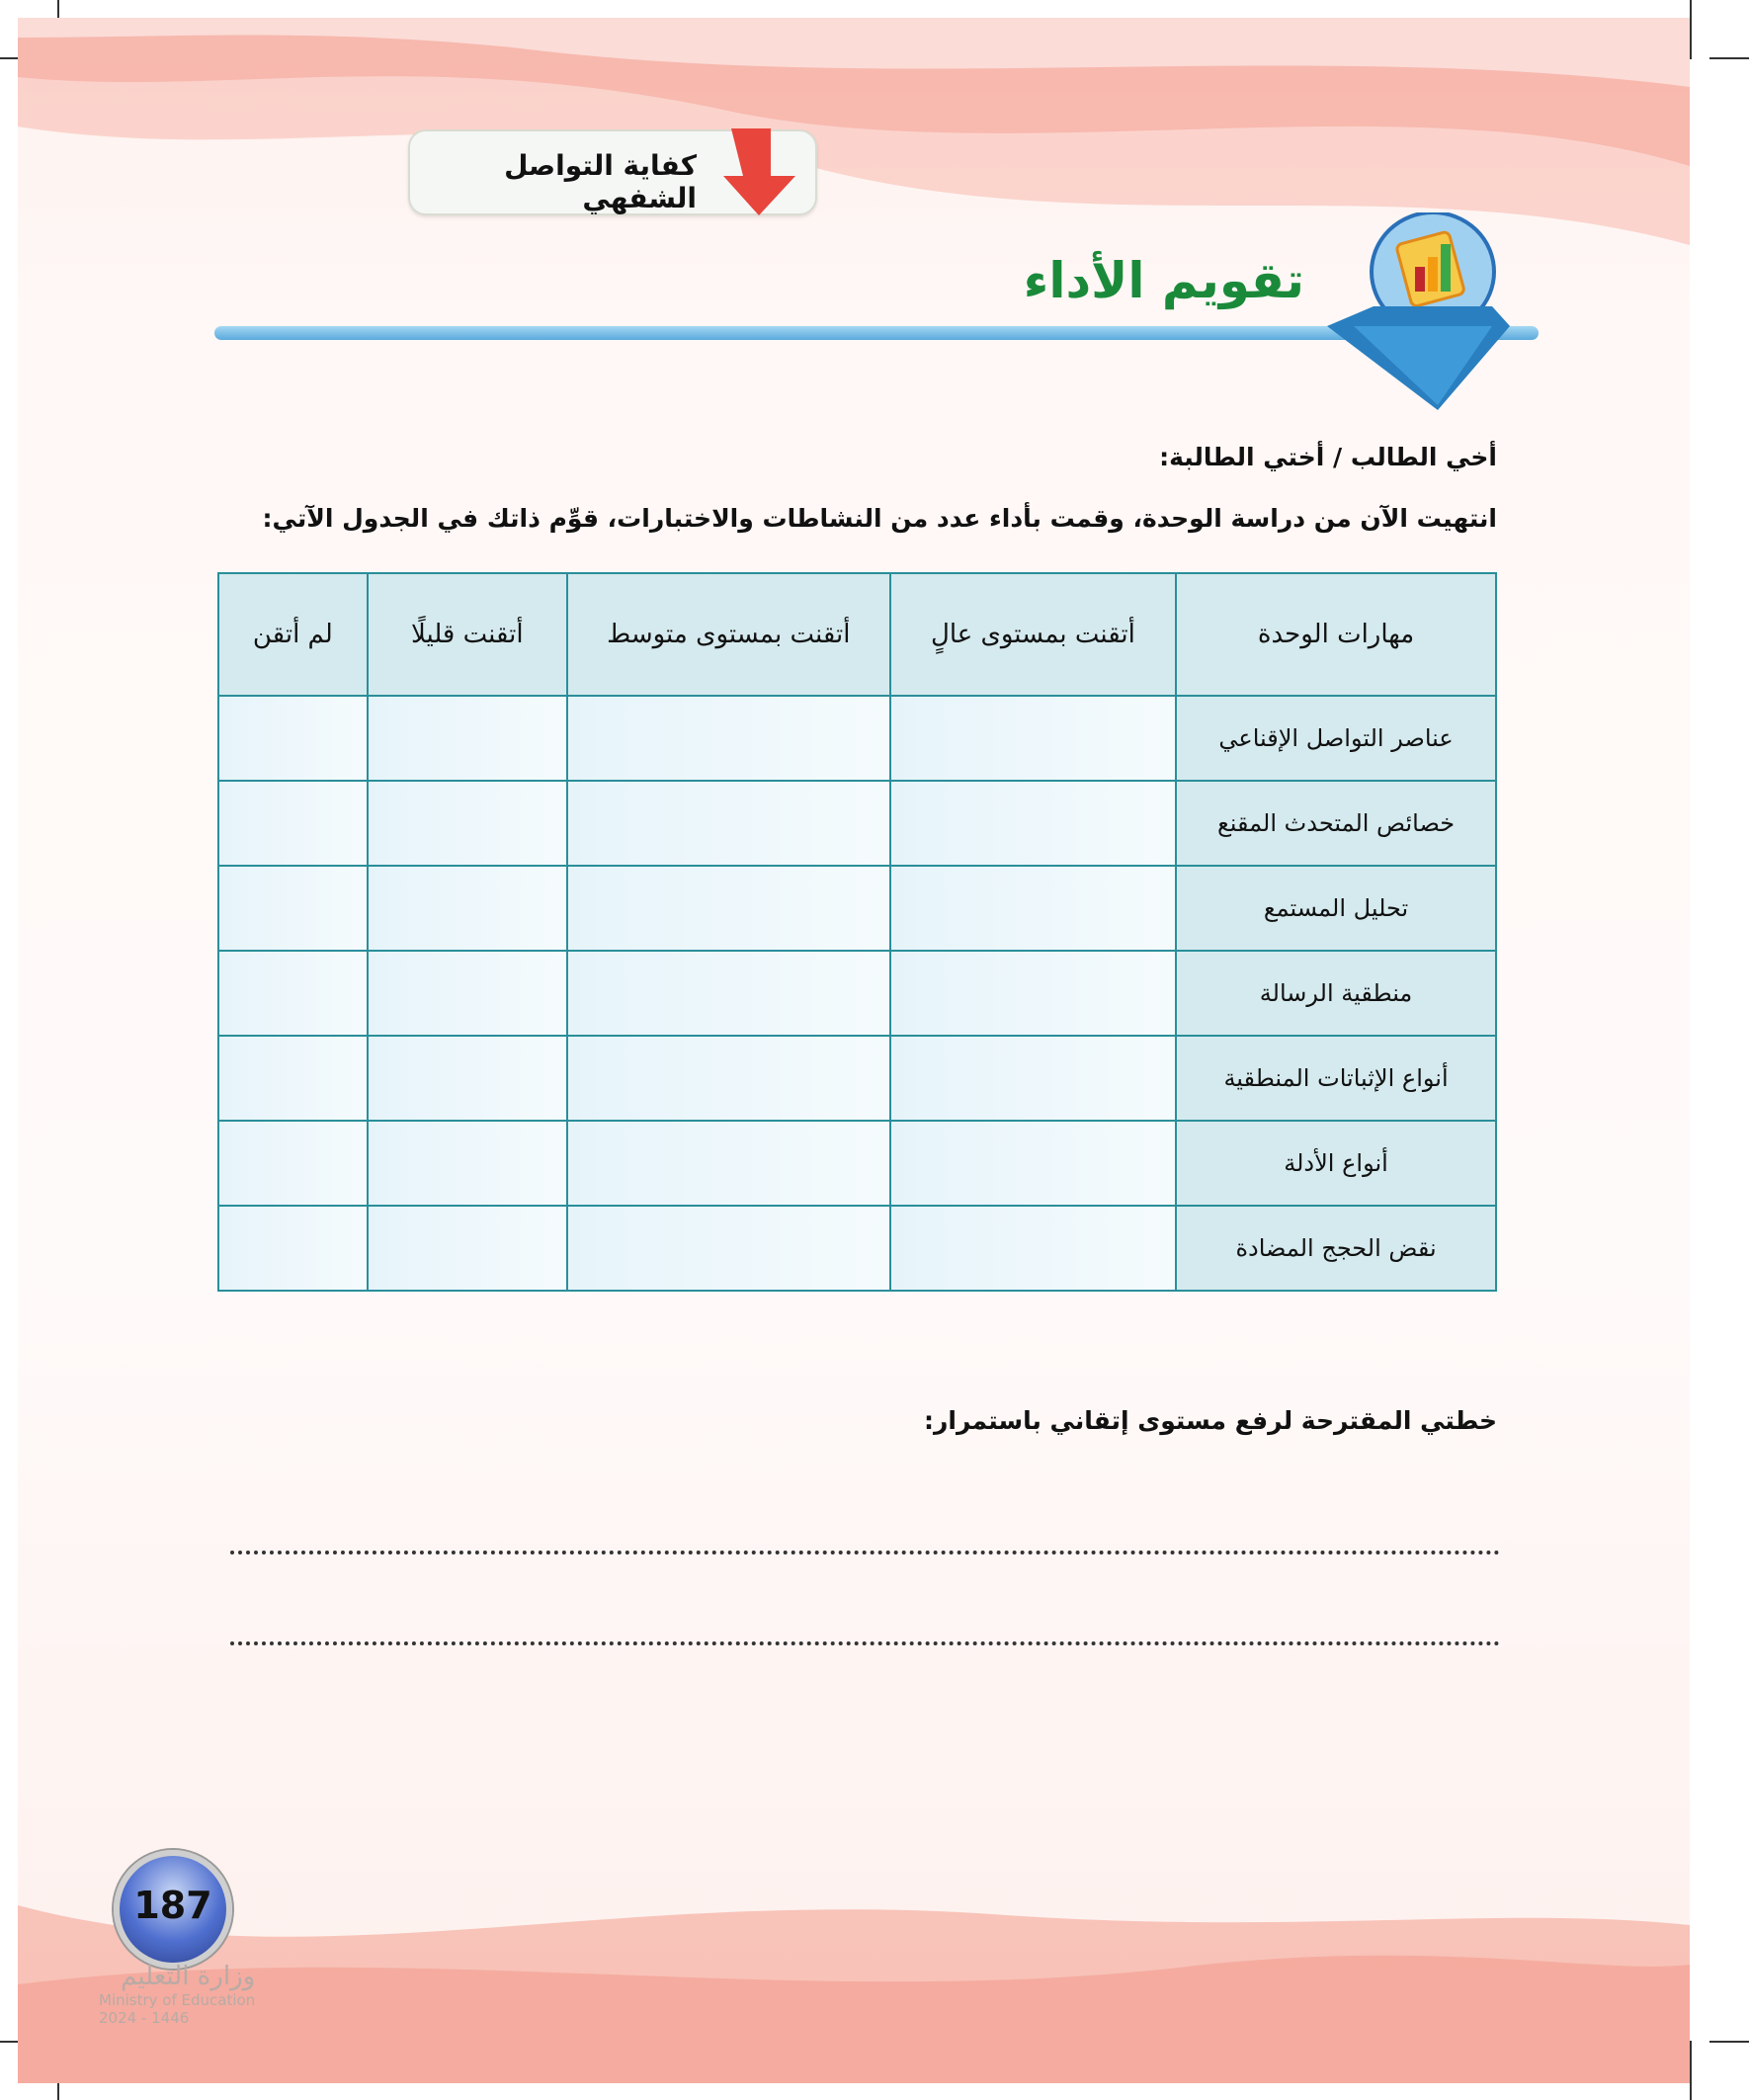 The height and width of the screenshot is (2100, 1749). What do you see at coordinates (1336, 1078) in the screenshot?
I see `skill-cell: أنواع الإثباتات المنطقية` at bounding box center [1336, 1078].